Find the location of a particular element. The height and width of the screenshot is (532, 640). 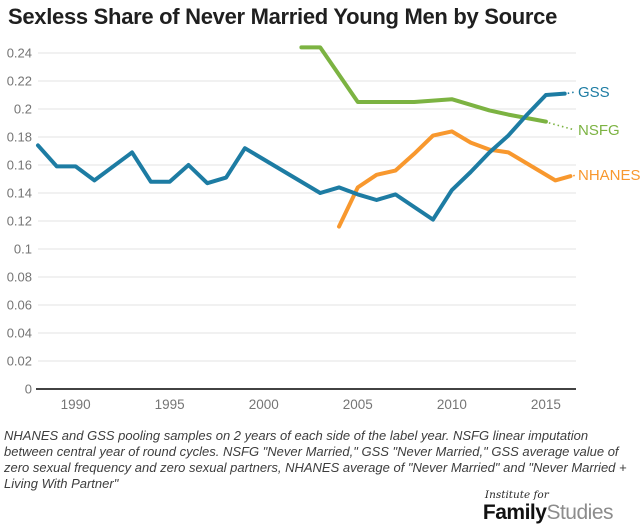

y-axis-tick-label: 0.18 is located at coordinates (19, 137).